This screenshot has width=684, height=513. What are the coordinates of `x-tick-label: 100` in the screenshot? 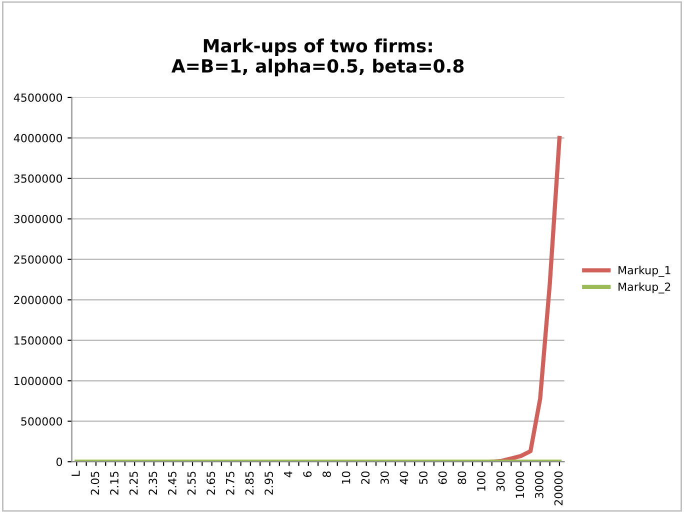 It's located at (481, 481).